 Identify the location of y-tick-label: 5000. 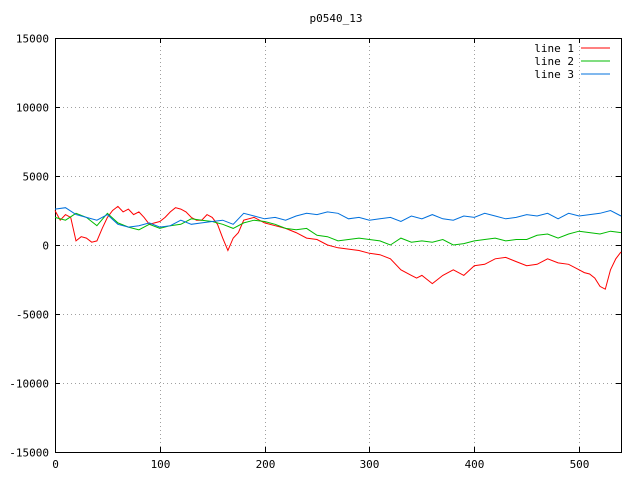
(36, 177).